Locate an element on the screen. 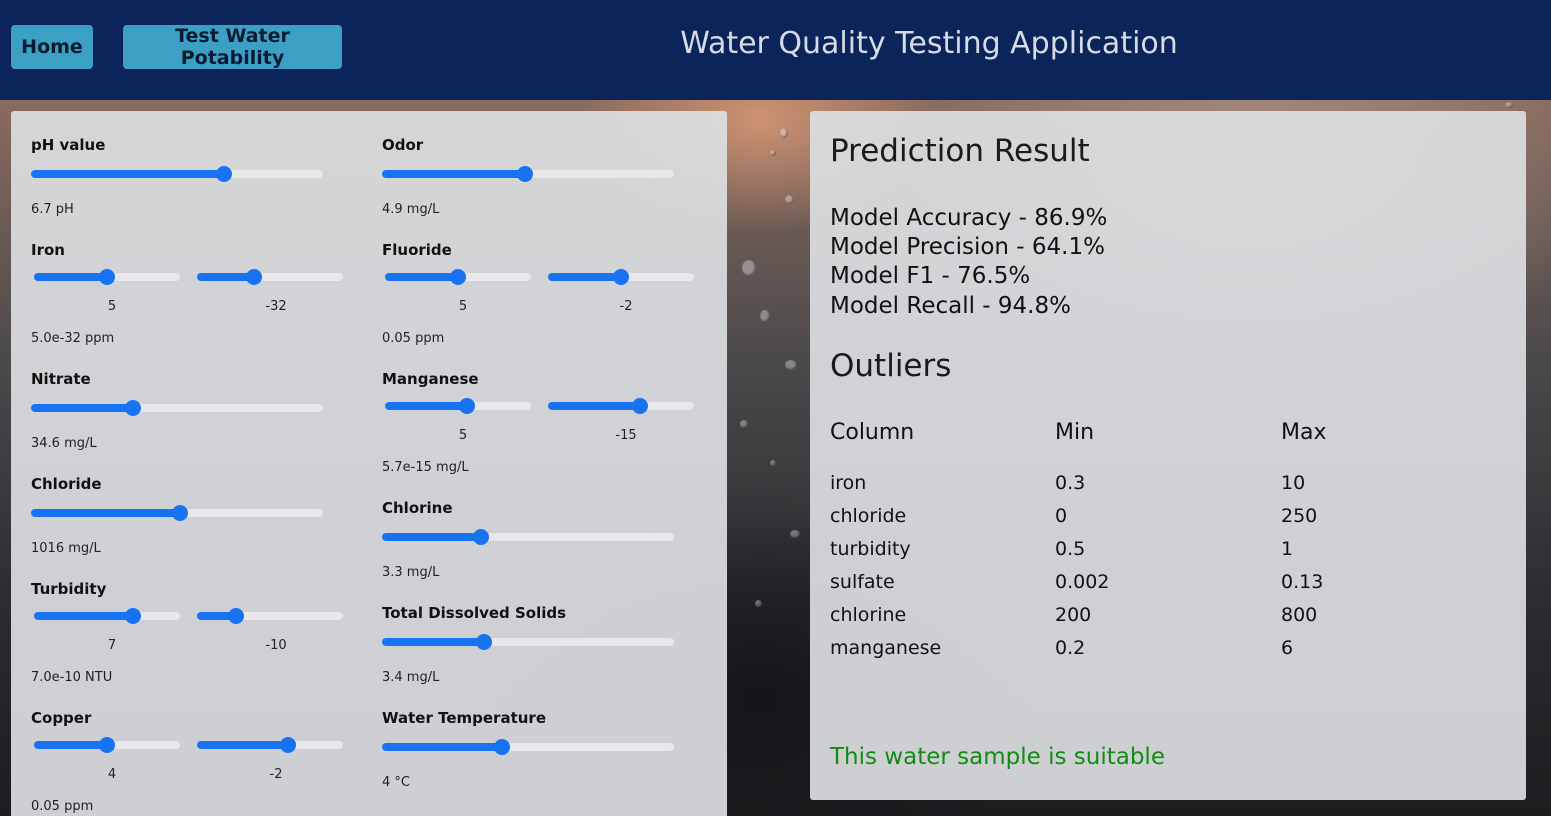 The image size is (1551, 816). turbidity-value: 7.0e-10 NTU is located at coordinates (72, 677).